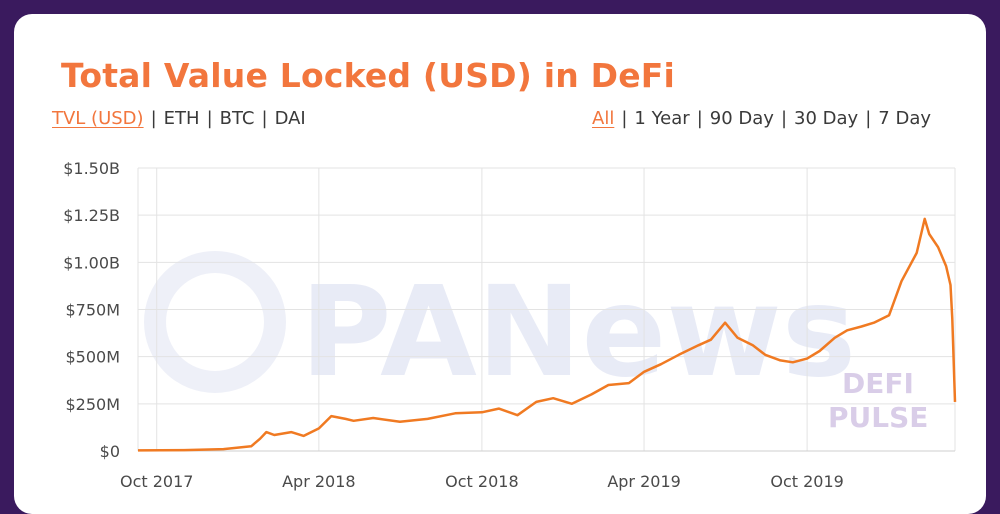 The width and height of the screenshot is (1000, 514). What do you see at coordinates (156, 481) in the screenshot?
I see `x-tick-label: Oct 2017` at bounding box center [156, 481].